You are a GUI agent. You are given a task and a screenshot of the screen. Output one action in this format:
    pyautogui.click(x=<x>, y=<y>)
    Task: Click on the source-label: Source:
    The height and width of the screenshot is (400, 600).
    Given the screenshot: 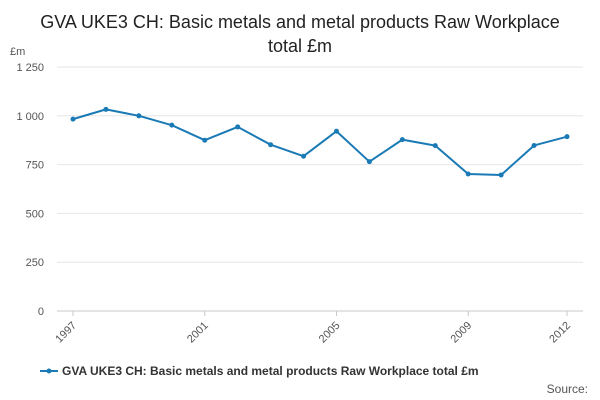 What is the action you would take?
    pyautogui.click(x=567, y=389)
    